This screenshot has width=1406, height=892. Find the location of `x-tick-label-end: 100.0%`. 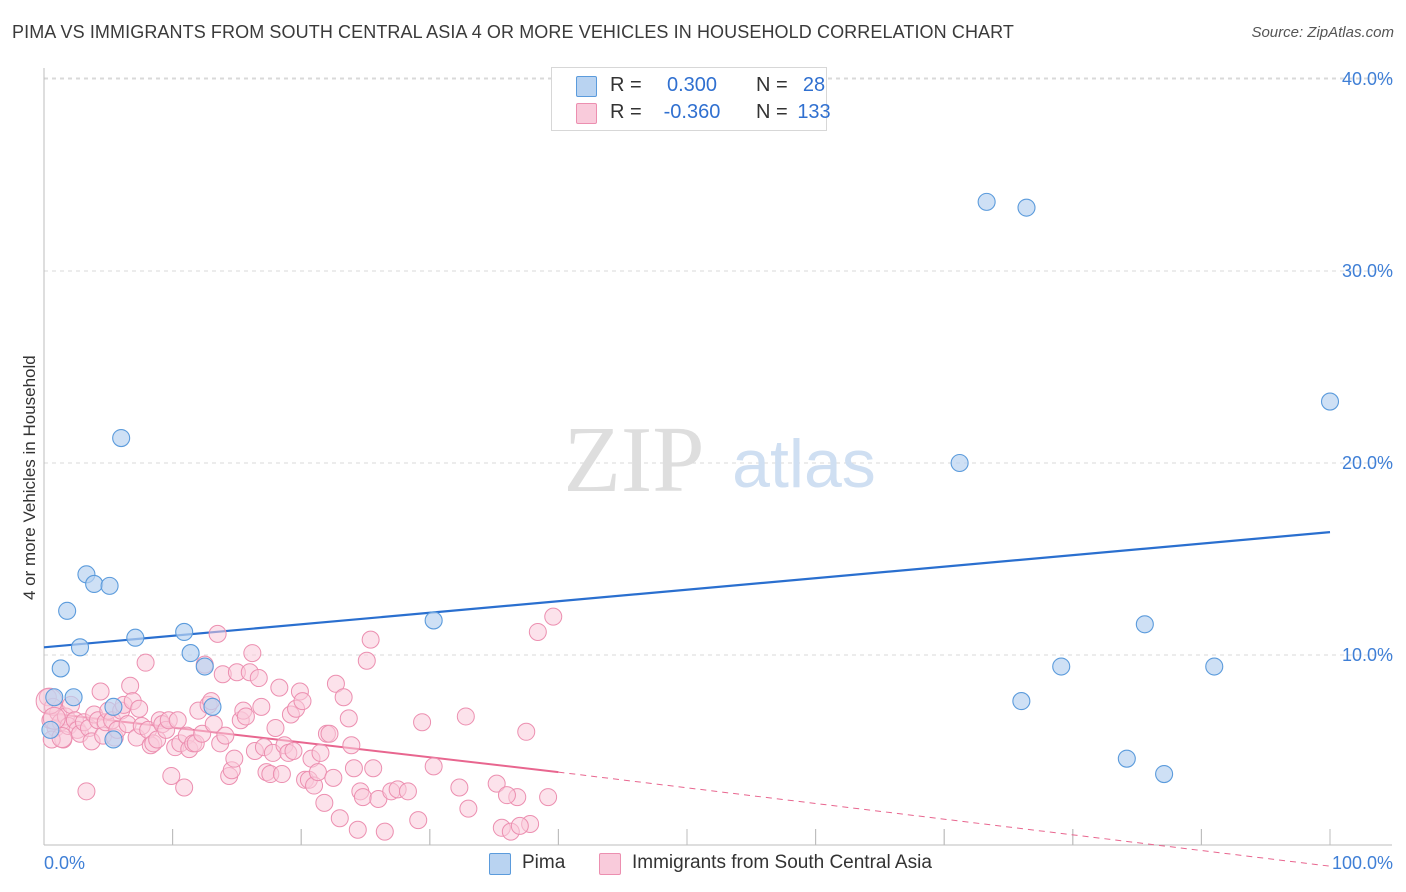

x-tick-label-end: 100.0% is located at coordinates (1362, 863).